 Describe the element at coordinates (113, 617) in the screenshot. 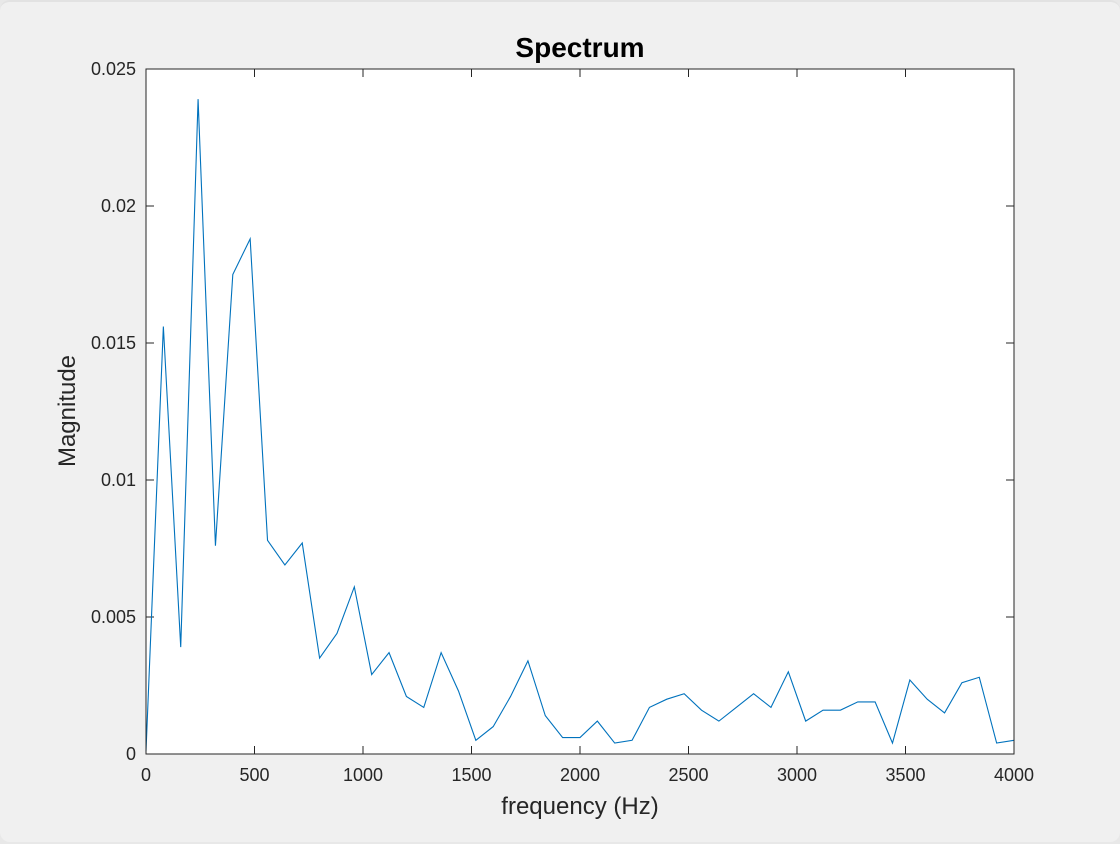

I see `y-tick-label: 0.005` at that location.